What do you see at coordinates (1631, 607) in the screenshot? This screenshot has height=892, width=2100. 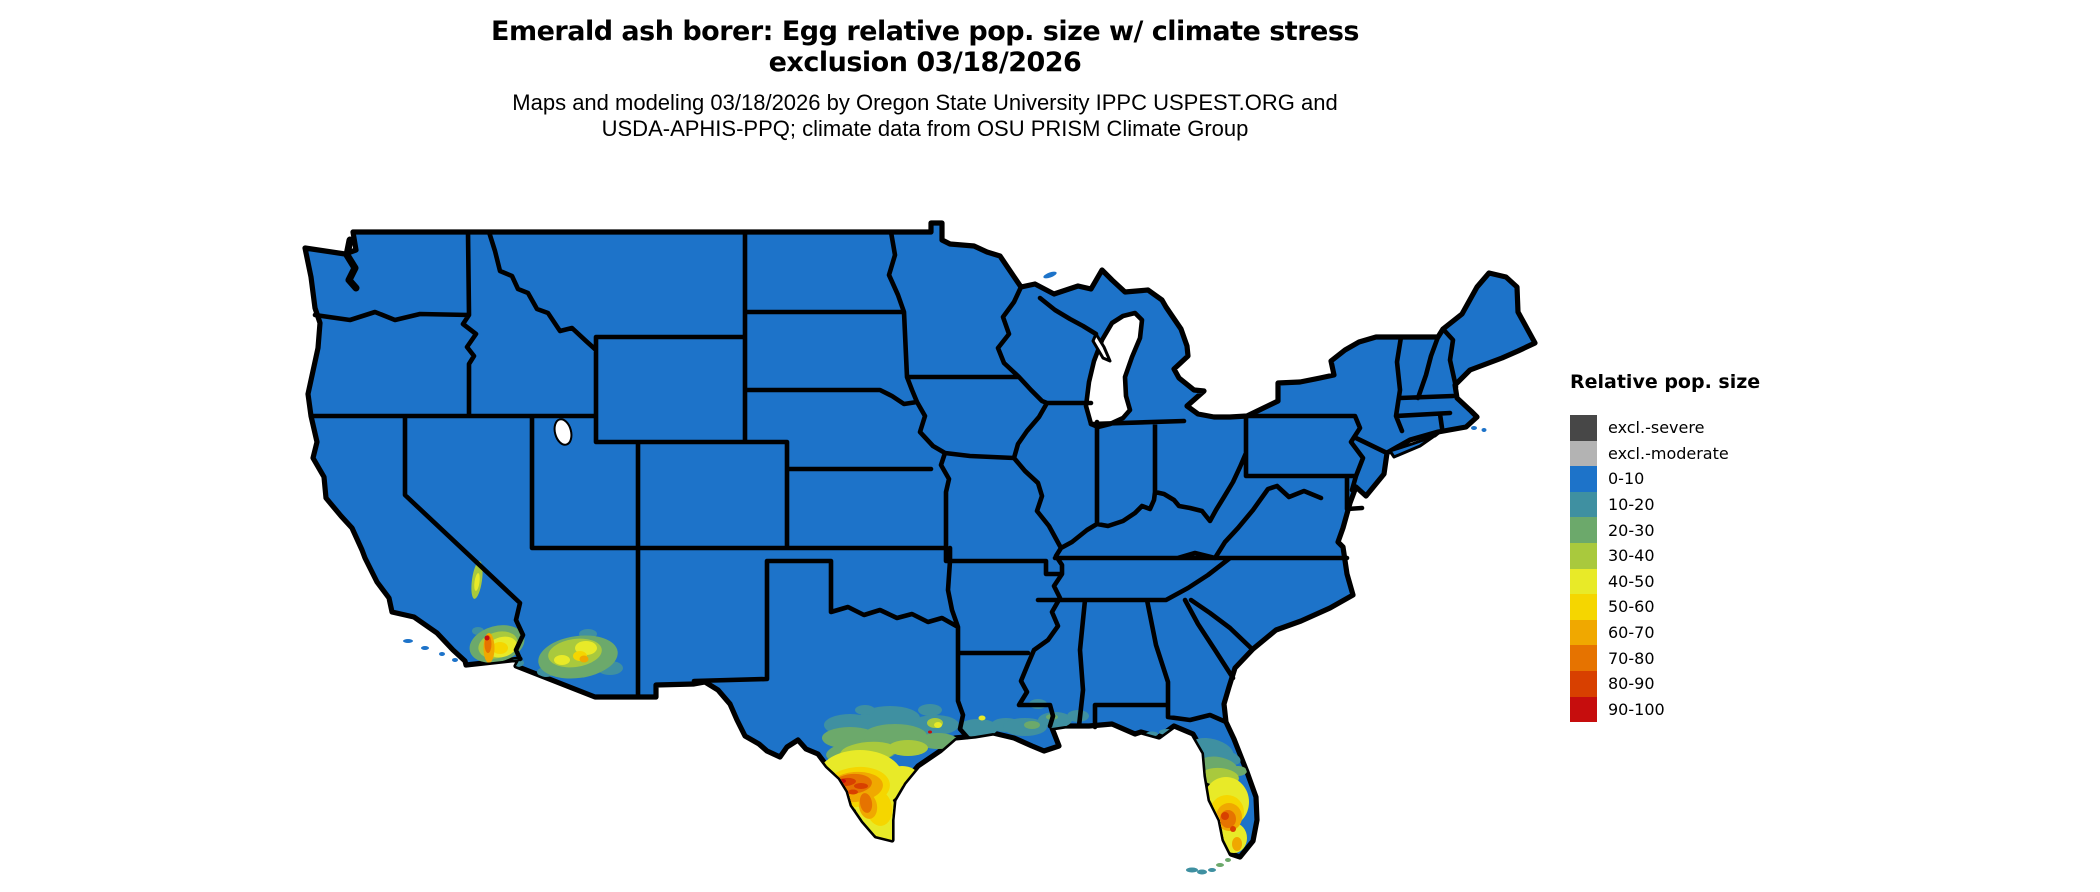 I see `legend-label: 50-60` at bounding box center [1631, 607].